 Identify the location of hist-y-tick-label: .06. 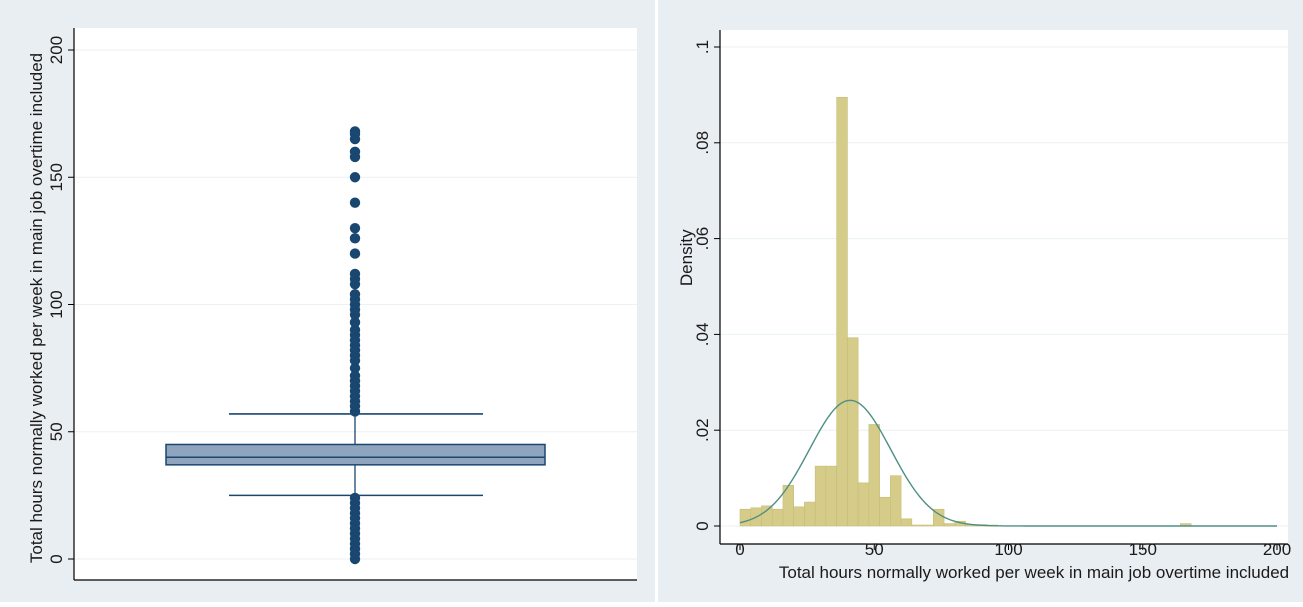
(702, 239).